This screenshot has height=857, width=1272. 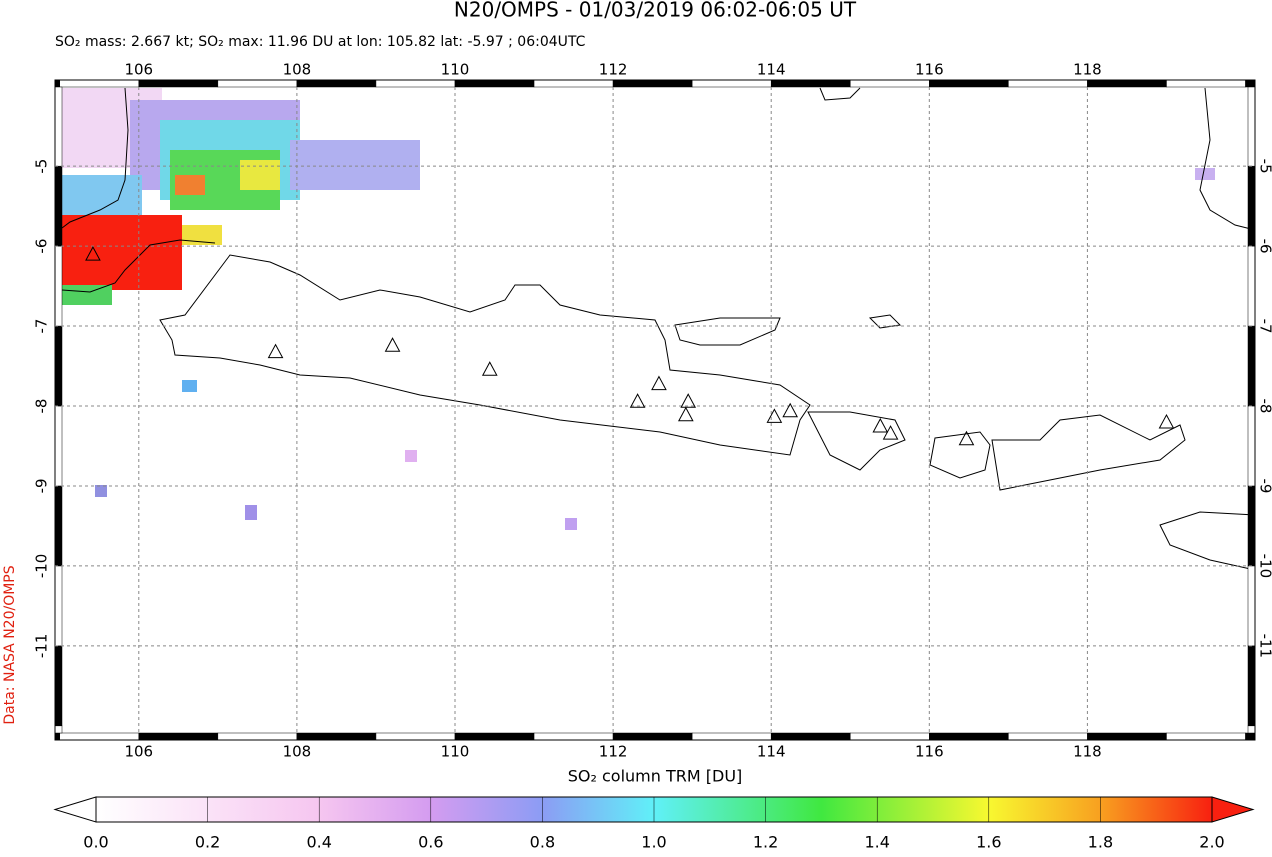 I want to click on colorbar-max-arrow, so click(x=1232, y=809).